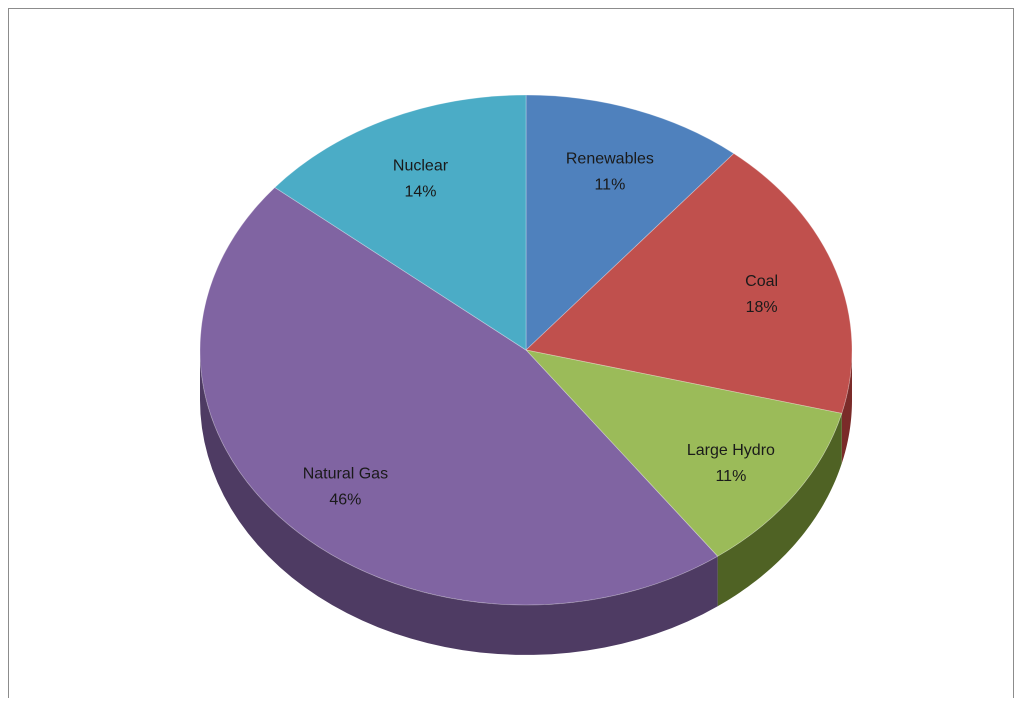 This screenshot has height=702, width=1021. I want to click on slice-label-renewables: Renewables, so click(610, 159).